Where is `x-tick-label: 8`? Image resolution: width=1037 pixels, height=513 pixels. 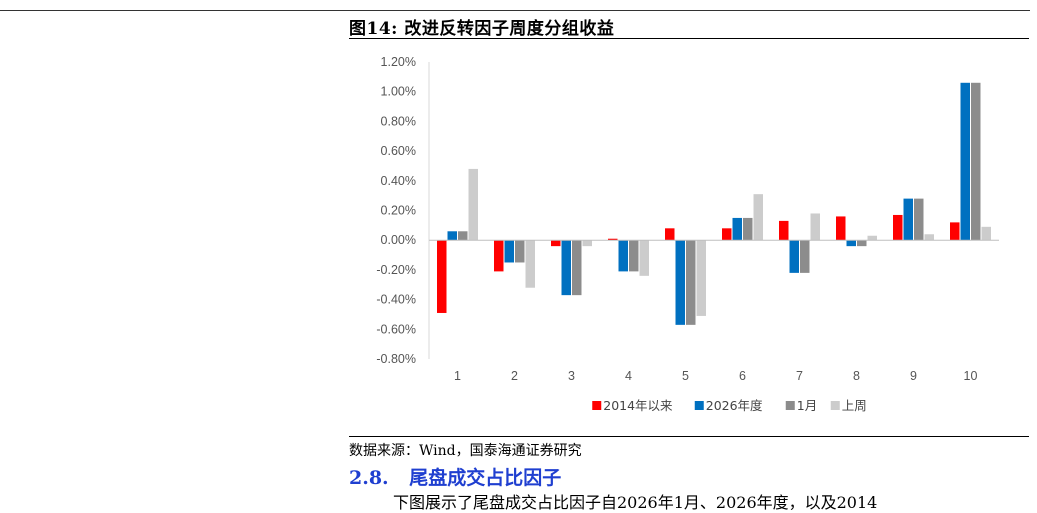 x-tick-label: 8 is located at coordinates (856, 376).